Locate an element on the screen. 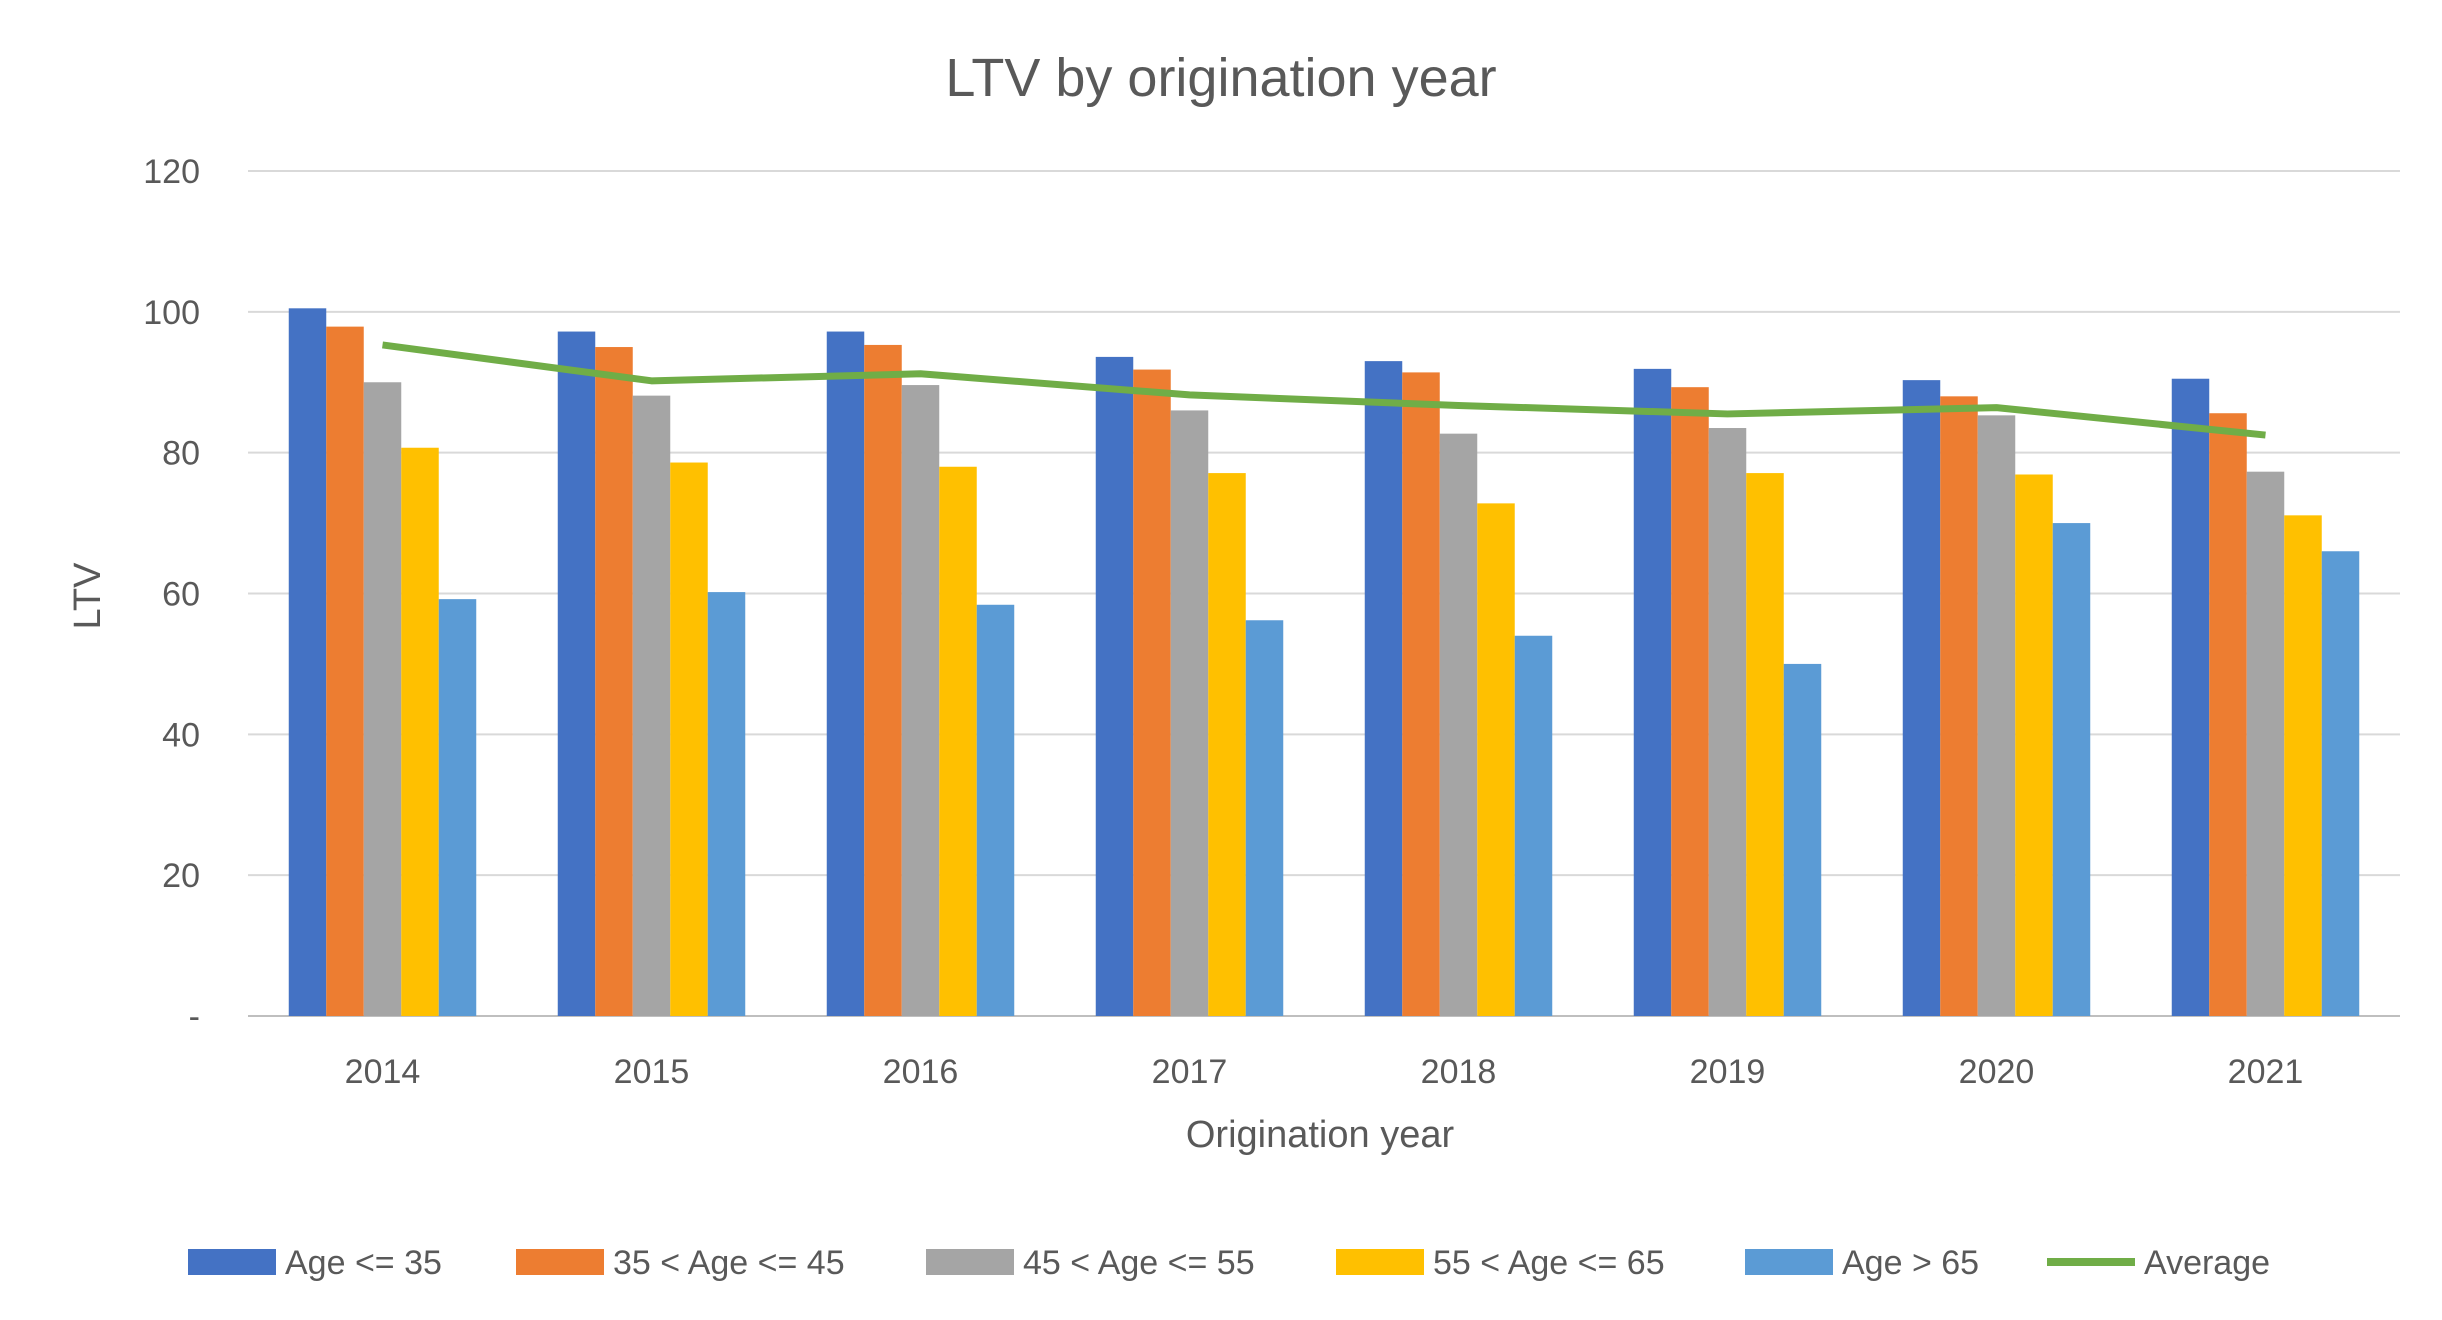 This screenshot has height=1320, width=2442. x-tick-label: 2019 is located at coordinates (1728, 1072).